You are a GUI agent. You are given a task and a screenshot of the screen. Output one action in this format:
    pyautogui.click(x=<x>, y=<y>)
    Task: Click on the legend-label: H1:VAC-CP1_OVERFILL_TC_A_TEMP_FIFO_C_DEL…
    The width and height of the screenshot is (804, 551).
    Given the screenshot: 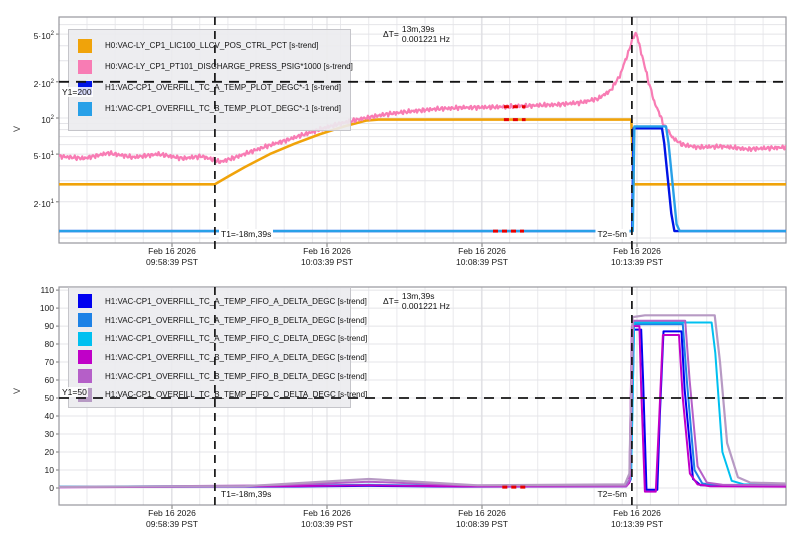 What is the action you would take?
    pyautogui.click(x=236, y=339)
    